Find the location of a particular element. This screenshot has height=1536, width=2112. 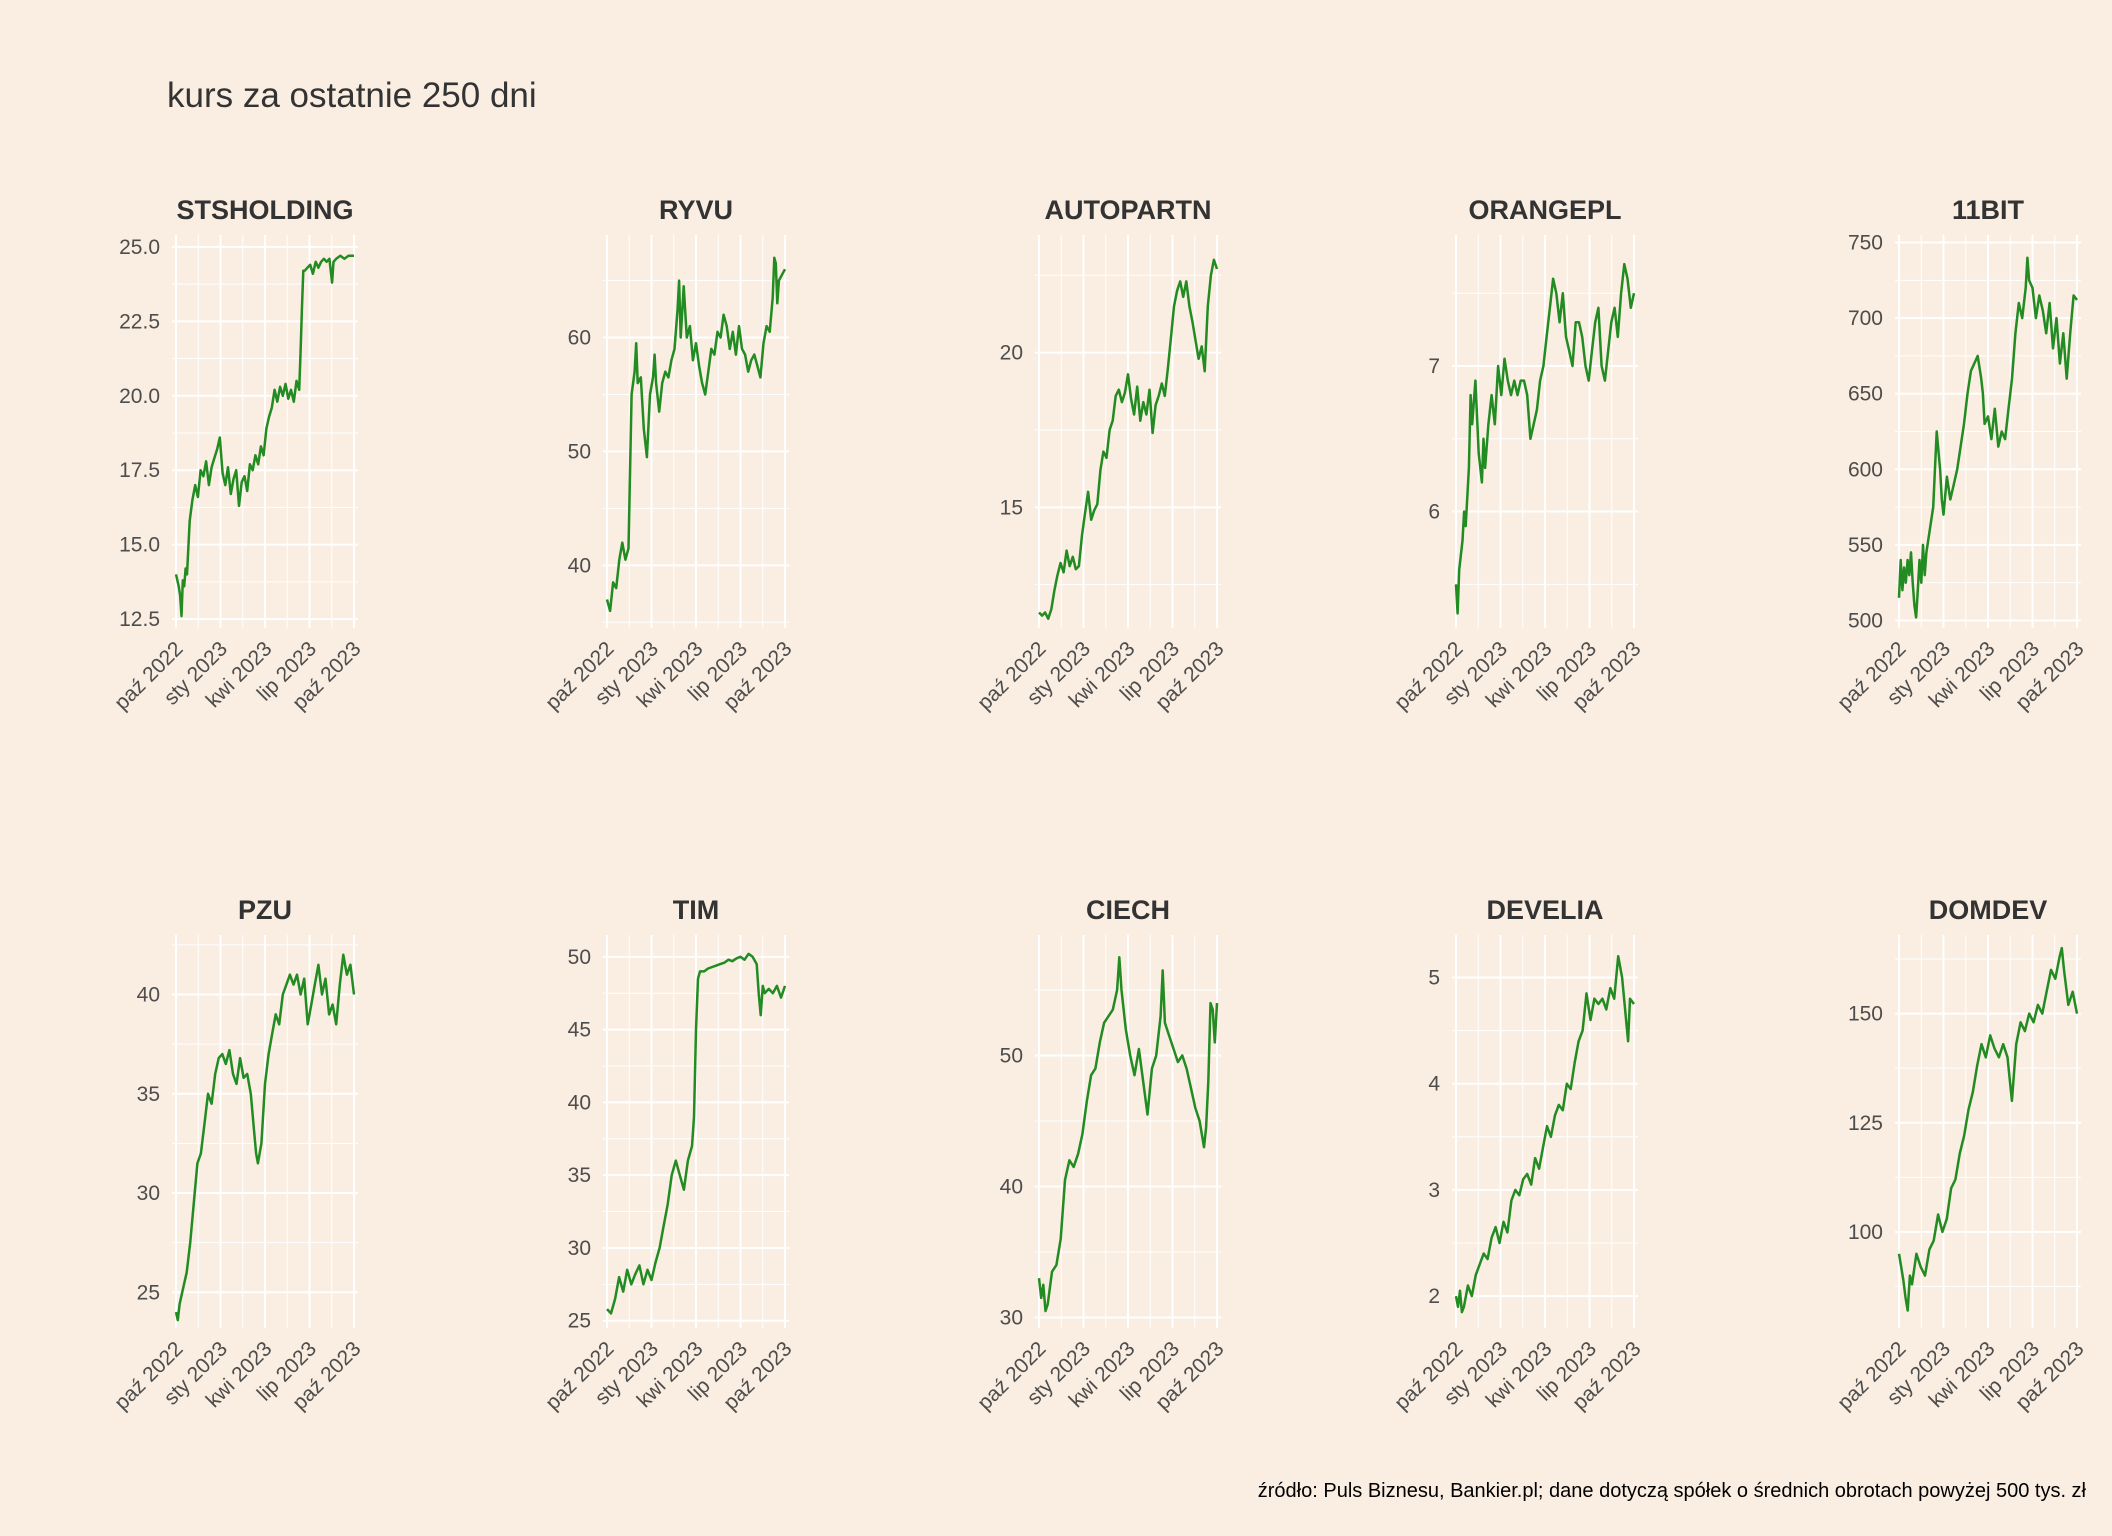

y-tick-label: 20.0 is located at coordinates (139, 396).